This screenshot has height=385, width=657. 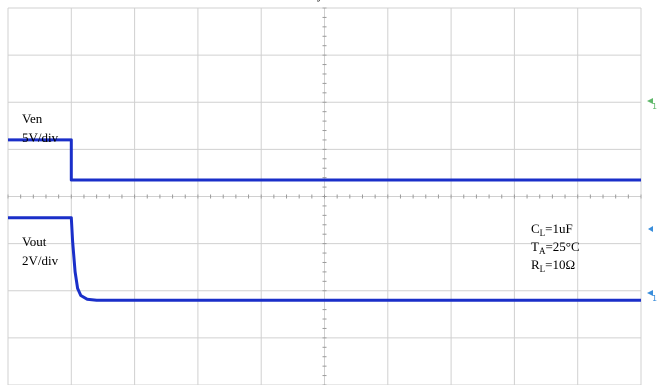 What do you see at coordinates (552, 229) in the screenshot?
I see `annotation-cl: CL=1uF` at bounding box center [552, 229].